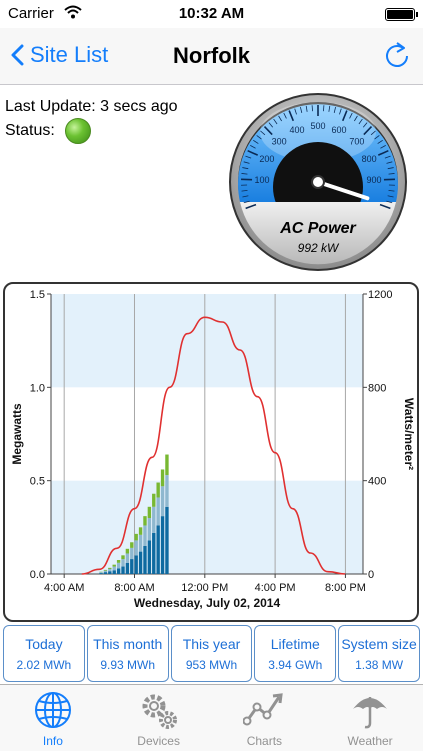 The image size is (423, 751). What do you see at coordinates (409, 434) in the screenshot?
I see `y-right-axis-label: Watts/meter²` at bounding box center [409, 434].